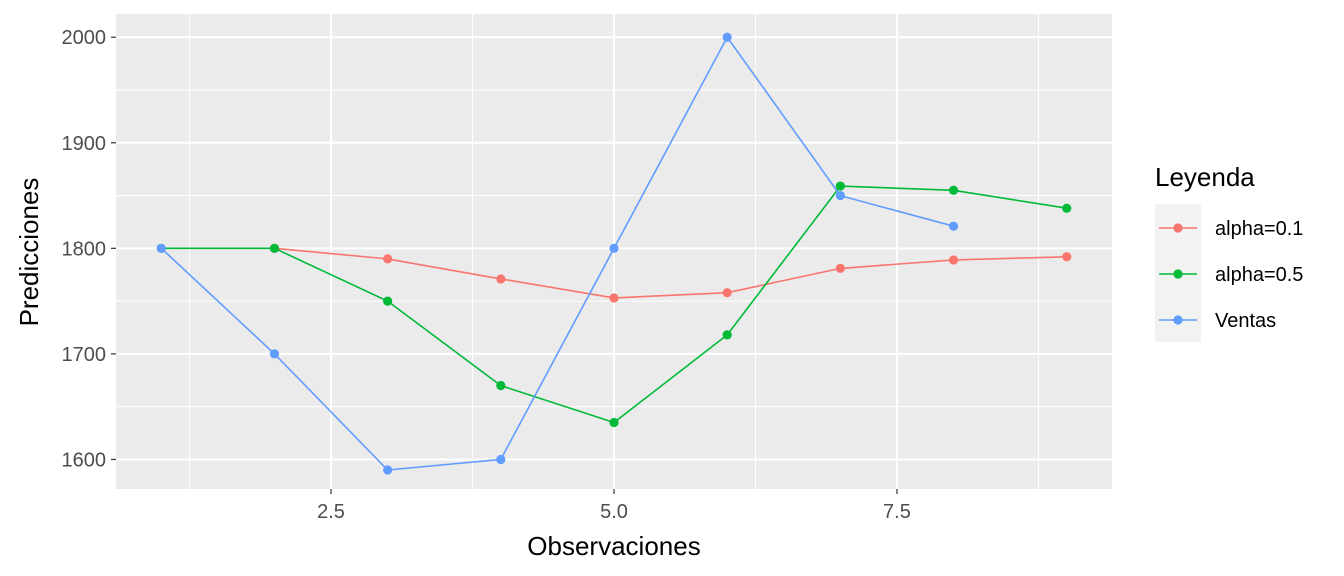  What do you see at coordinates (29, 252) in the screenshot?
I see `y-axis-title: Predicciones` at bounding box center [29, 252].